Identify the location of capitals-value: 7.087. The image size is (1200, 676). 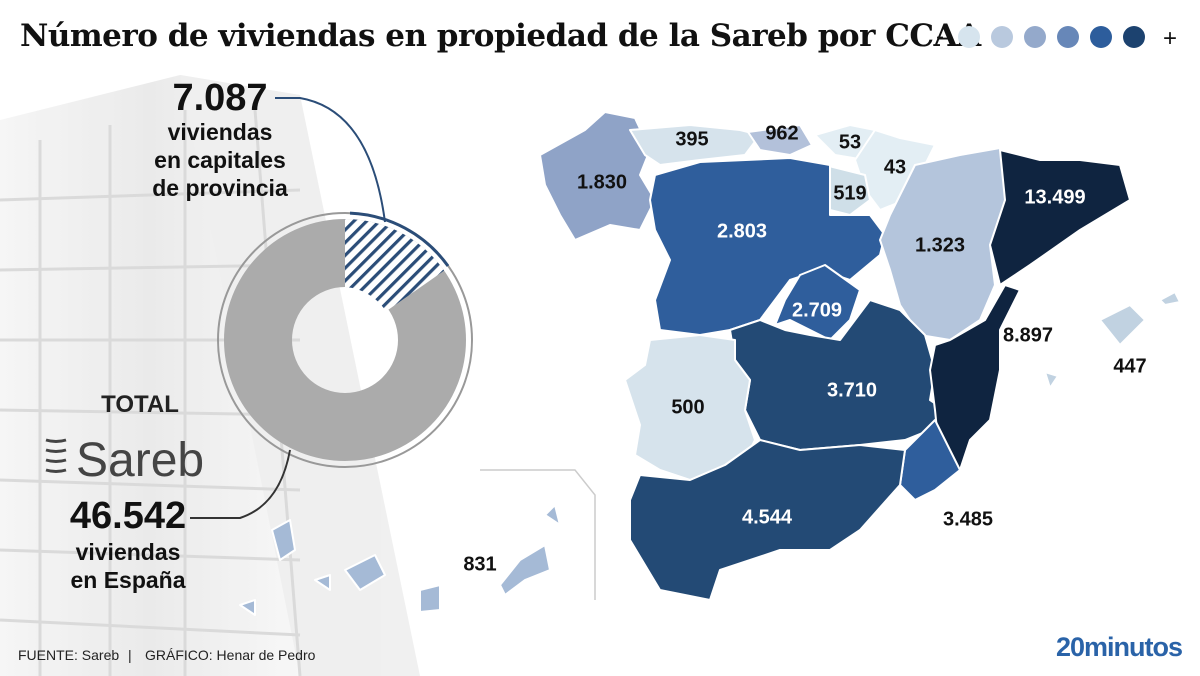
(219, 98).